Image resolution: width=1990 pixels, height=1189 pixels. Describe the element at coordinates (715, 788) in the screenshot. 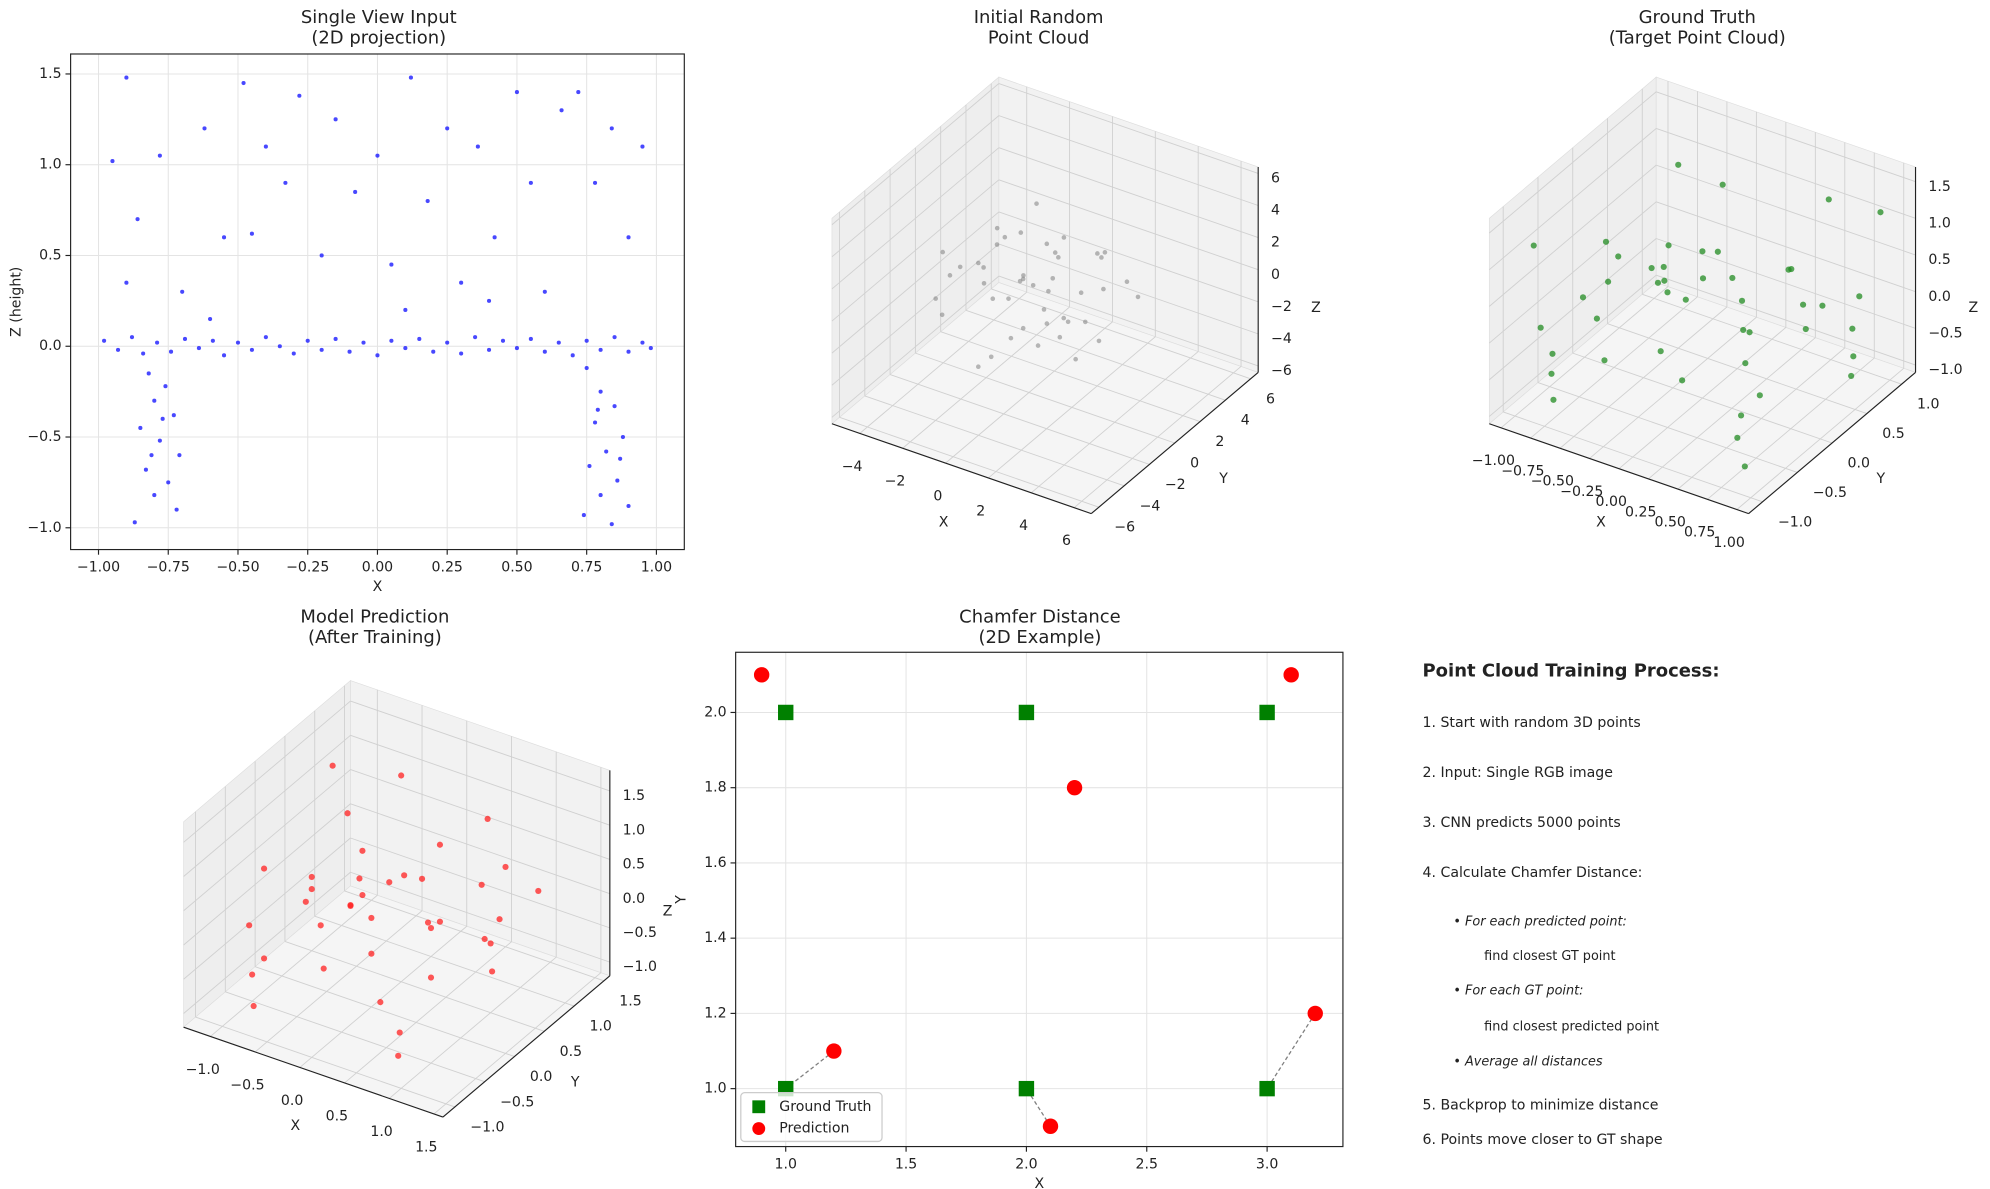

I see `y-tick-label: 1.8` at that location.